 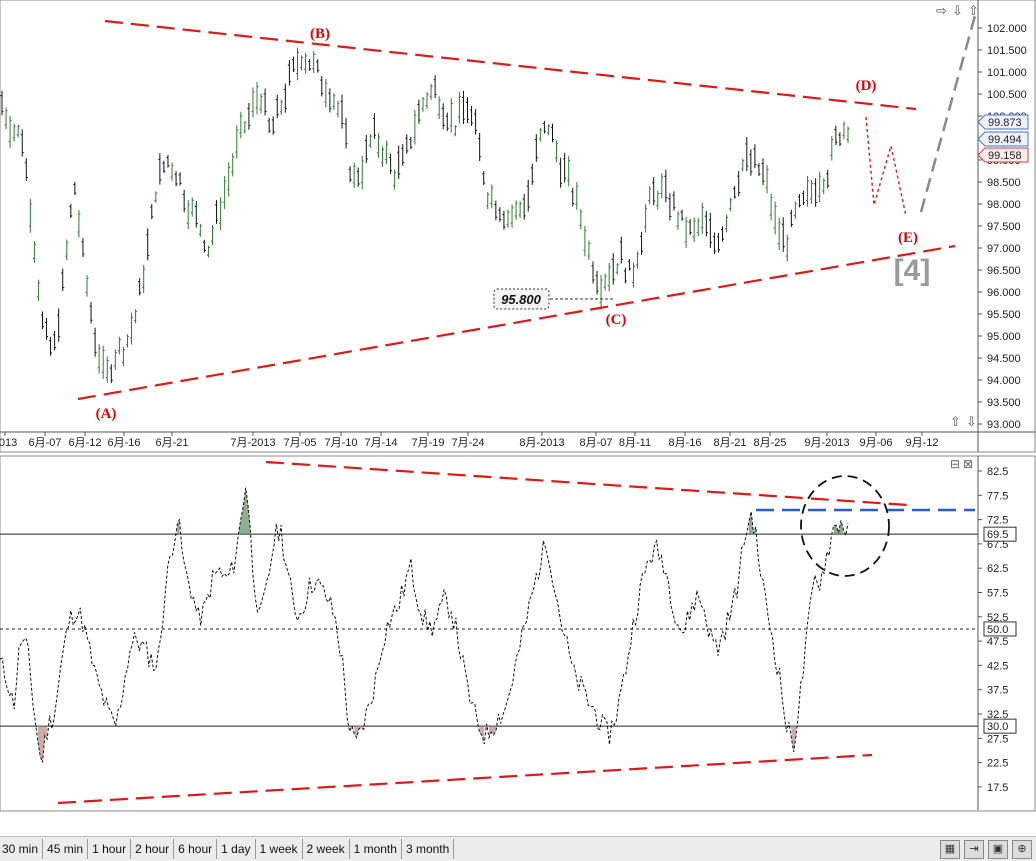 I want to click on level-tag-text: 50.0, so click(x=997, y=630).